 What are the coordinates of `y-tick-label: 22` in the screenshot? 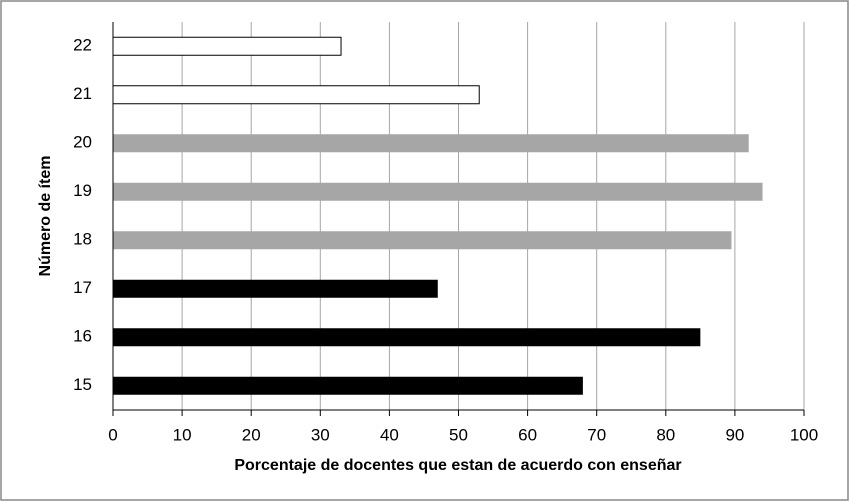 It's located at (82, 45).